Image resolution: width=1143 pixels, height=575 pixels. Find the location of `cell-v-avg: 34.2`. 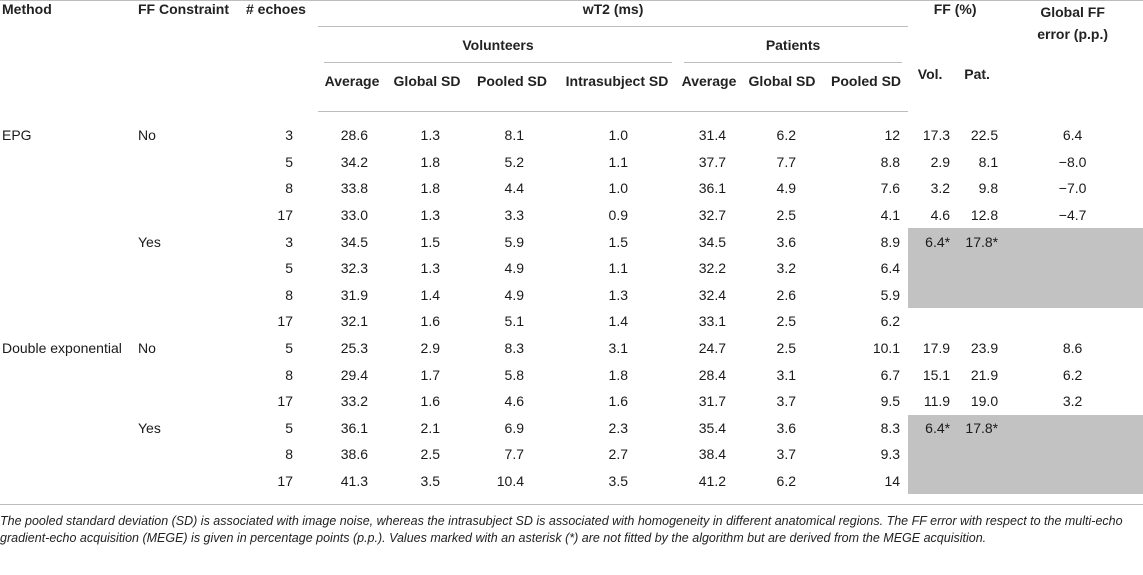

cell-v-avg: 34.2 is located at coordinates (354, 161).